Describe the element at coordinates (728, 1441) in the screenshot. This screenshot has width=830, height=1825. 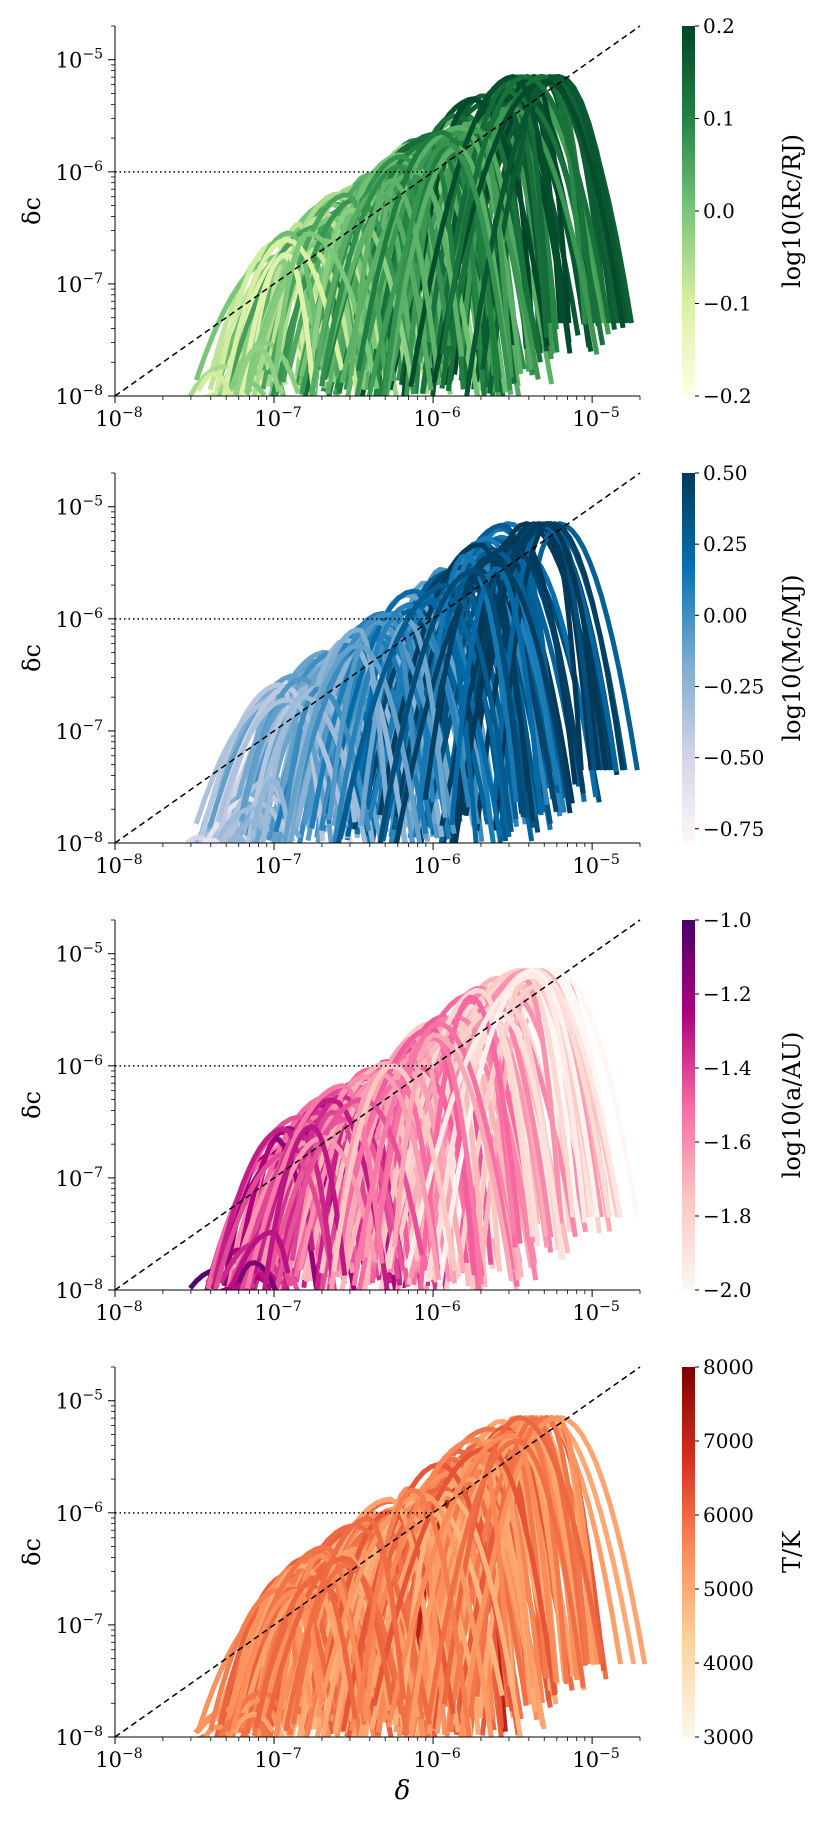
I see `colorbar-tick-label: 7000` at that location.